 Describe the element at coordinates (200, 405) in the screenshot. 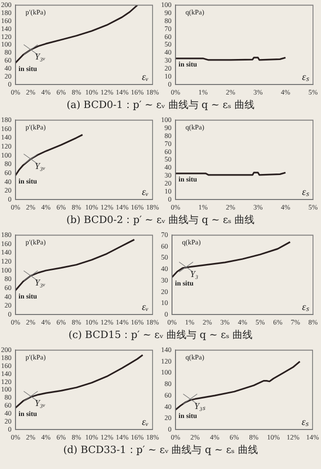

I see `annotation: Y₃ₛ` at that location.